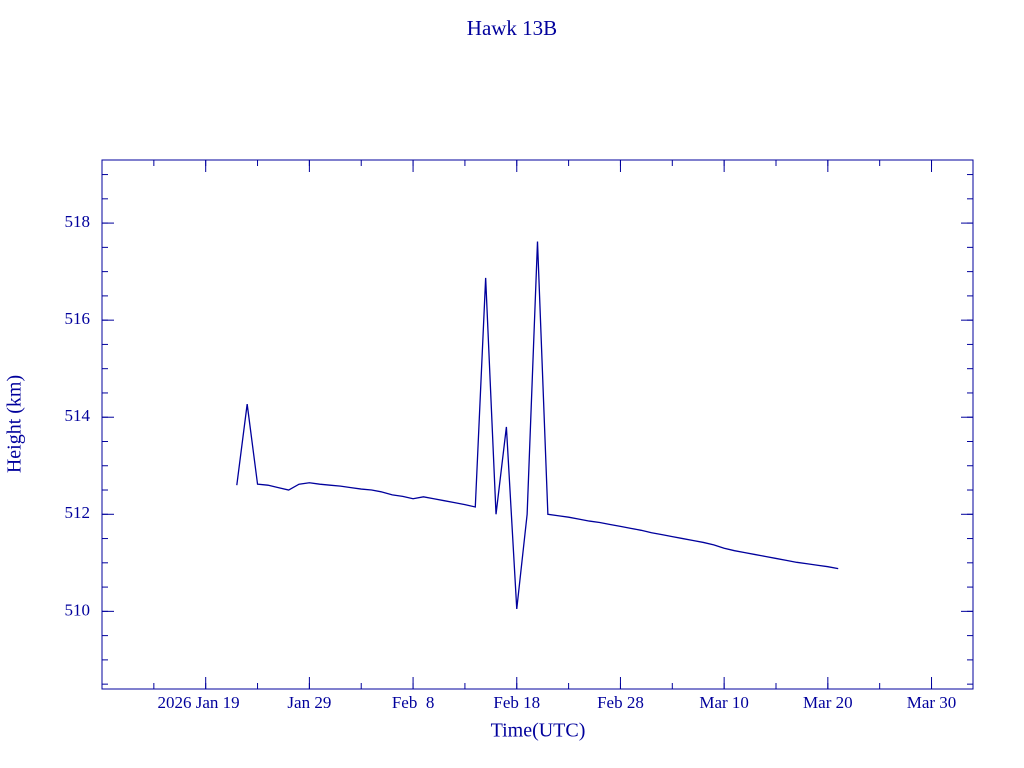 This screenshot has height=768, width=1024. Describe the element at coordinates (78, 318) in the screenshot. I see `y-tick-label: 516` at that location.